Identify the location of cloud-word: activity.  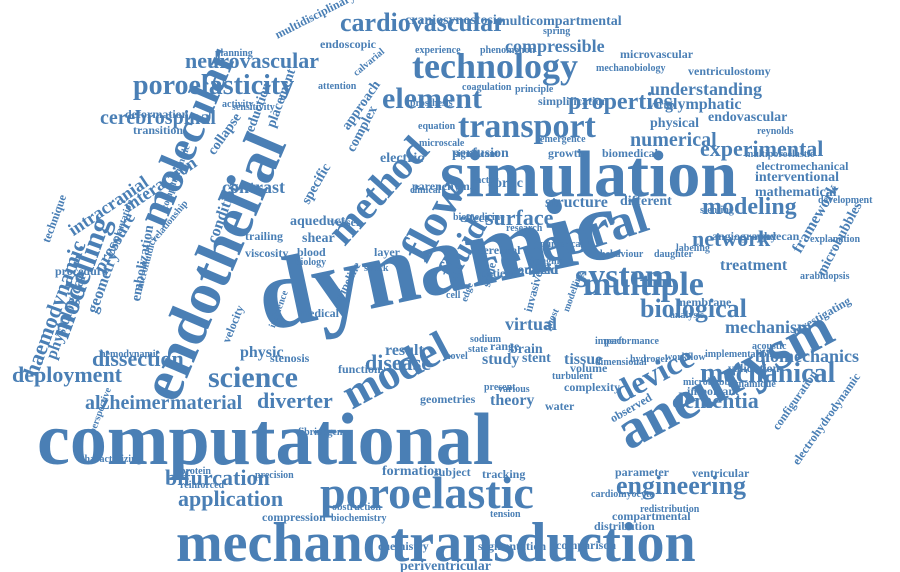
(238, 104).